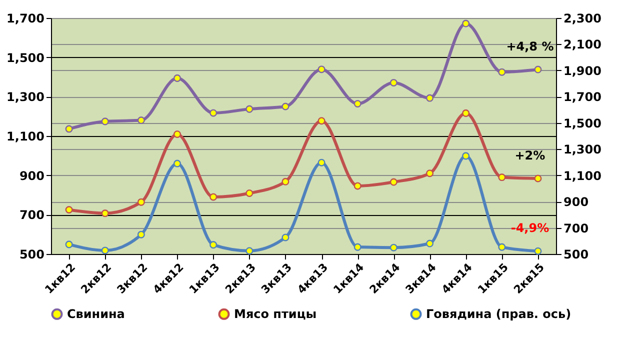 The width and height of the screenshot is (631, 347). I want to click on y-tick-label: 1,500, so click(25, 57).